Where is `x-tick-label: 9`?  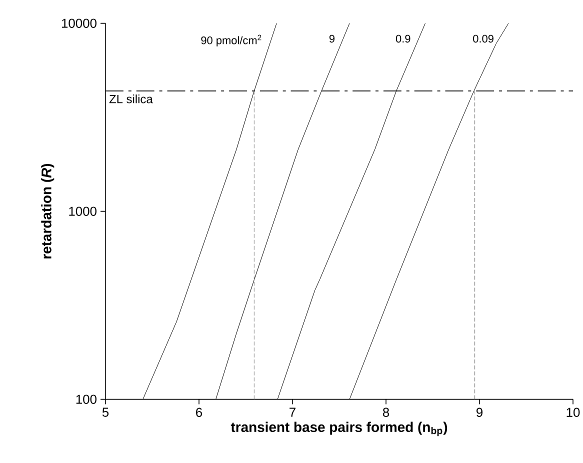
x-tick-label: 9 is located at coordinates (479, 412).